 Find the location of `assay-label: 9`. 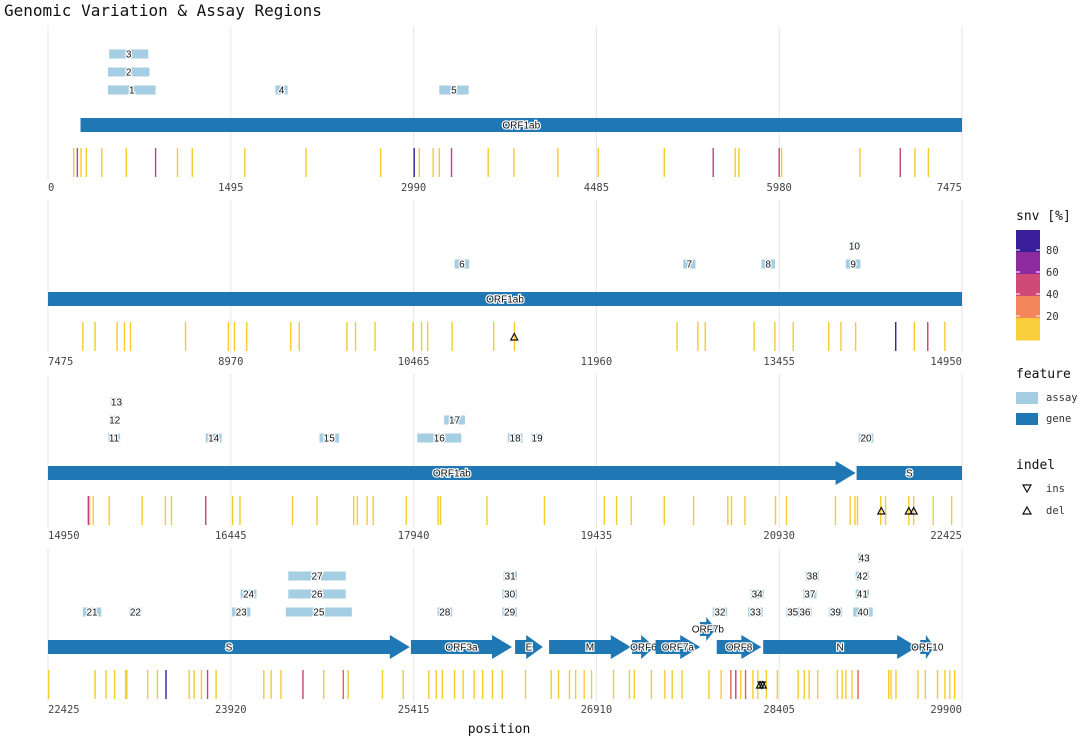

assay-label: 9 is located at coordinates (853, 265).